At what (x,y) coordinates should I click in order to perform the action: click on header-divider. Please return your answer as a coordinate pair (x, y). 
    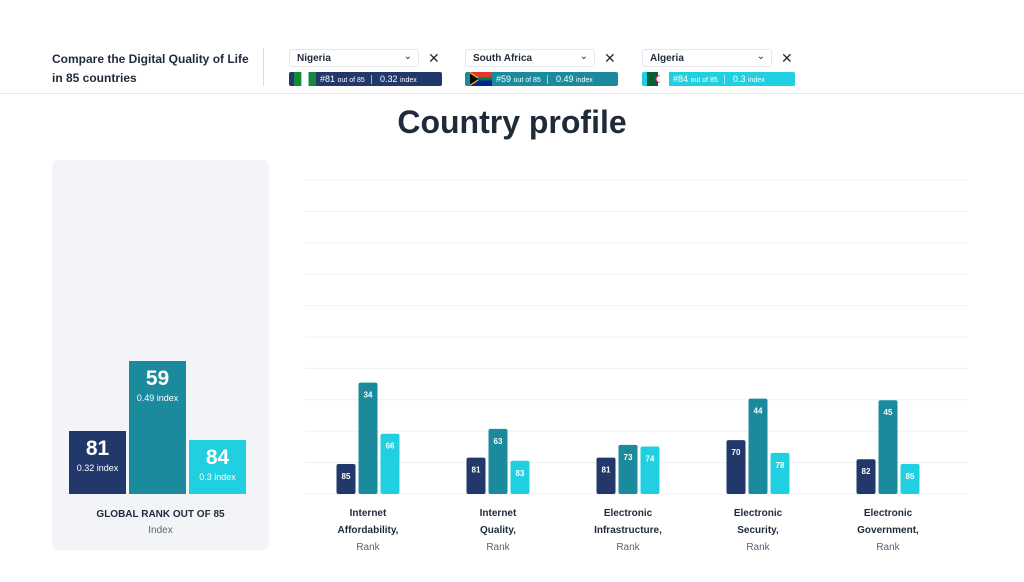
    Looking at the image, I should click on (263, 67).